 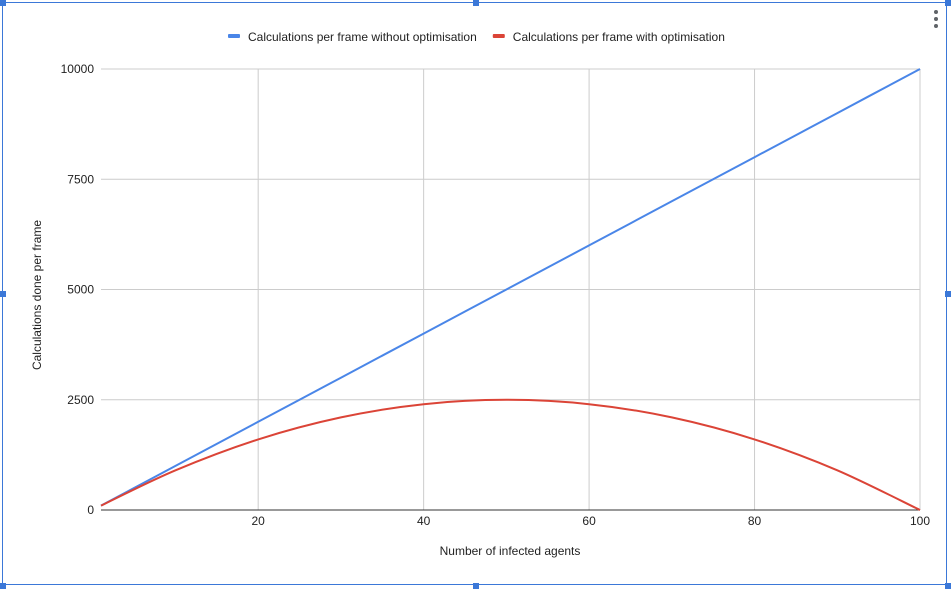 What do you see at coordinates (476, 586) in the screenshot?
I see `resize-handle-bottom` at bounding box center [476, 586].